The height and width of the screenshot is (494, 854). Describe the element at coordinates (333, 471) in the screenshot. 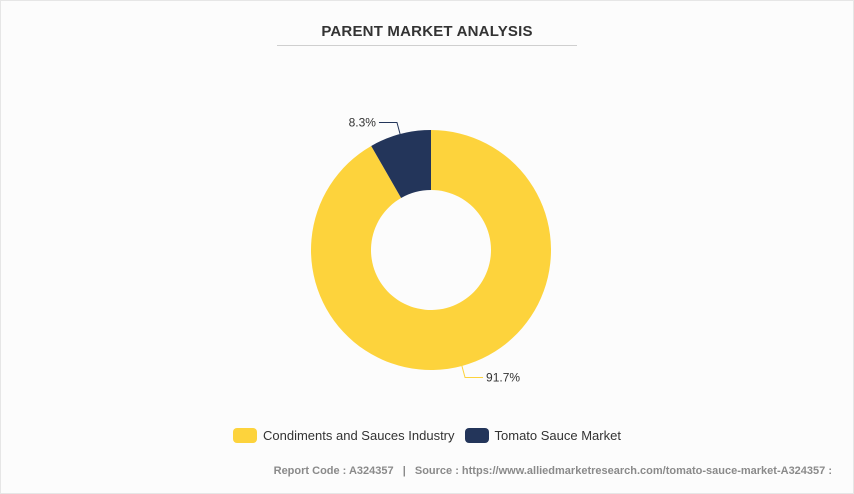

I see `report-code: Report Code : A324357` at that location.